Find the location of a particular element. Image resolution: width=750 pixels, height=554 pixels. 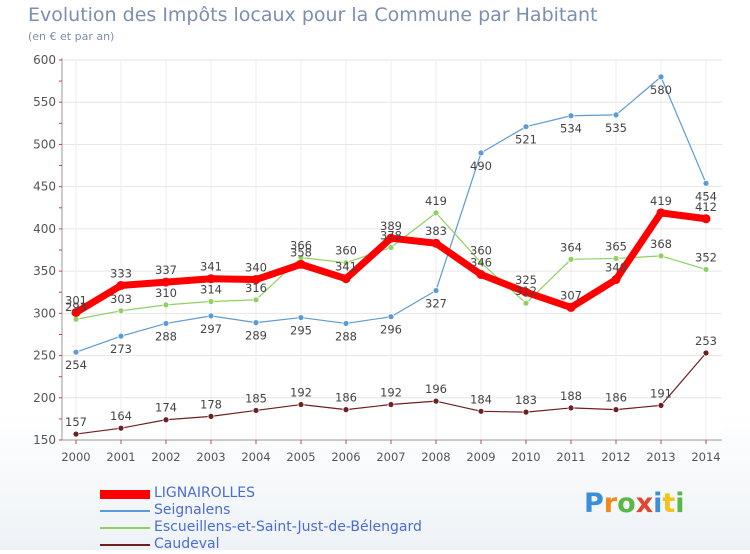

legend-label: Caudeval is located at coordinates (187, 544).